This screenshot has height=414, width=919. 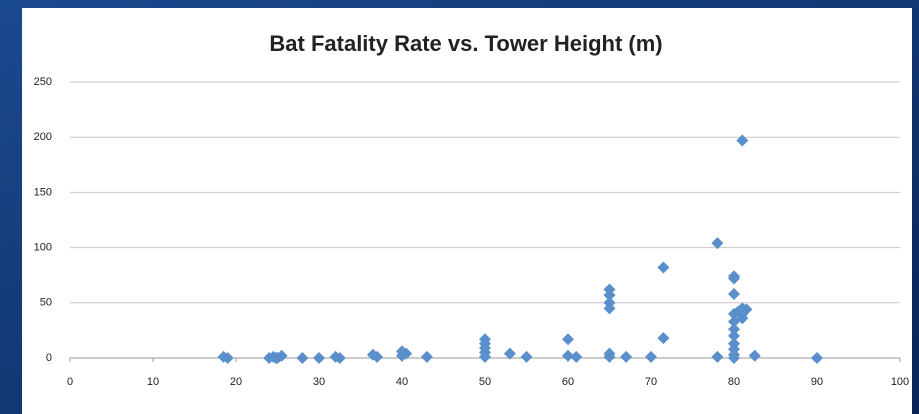 What do you see at coordinates (651, 382) in the screenshot?
I see `x-tick-label: 70` at bounding box center [651, 382].